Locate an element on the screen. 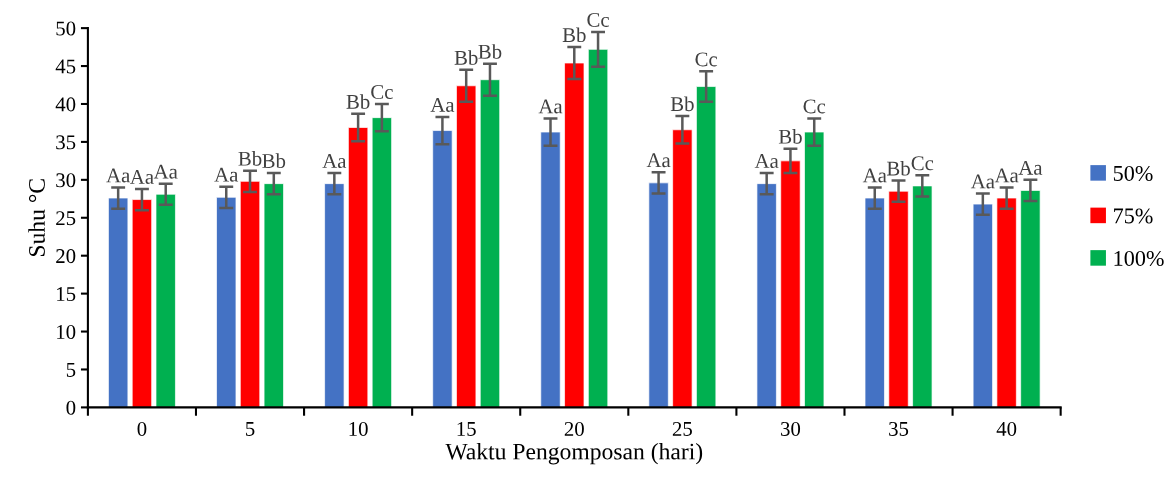 This screenshot has width=1172, height=485. y-tick-label: 30 is located at coordinates (66, 180).